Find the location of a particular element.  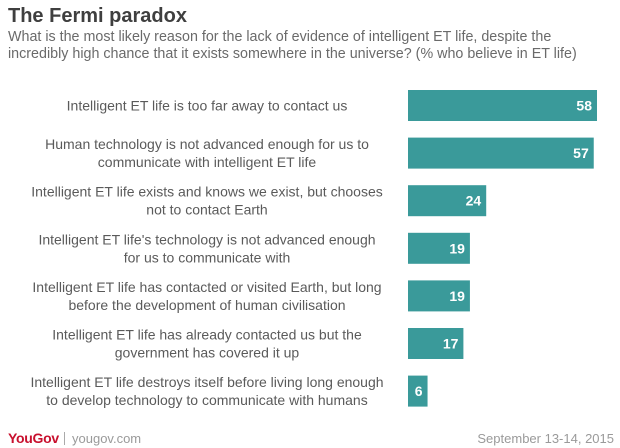

category-label-line: not to contact Earth is located at coordinates (206, 210).